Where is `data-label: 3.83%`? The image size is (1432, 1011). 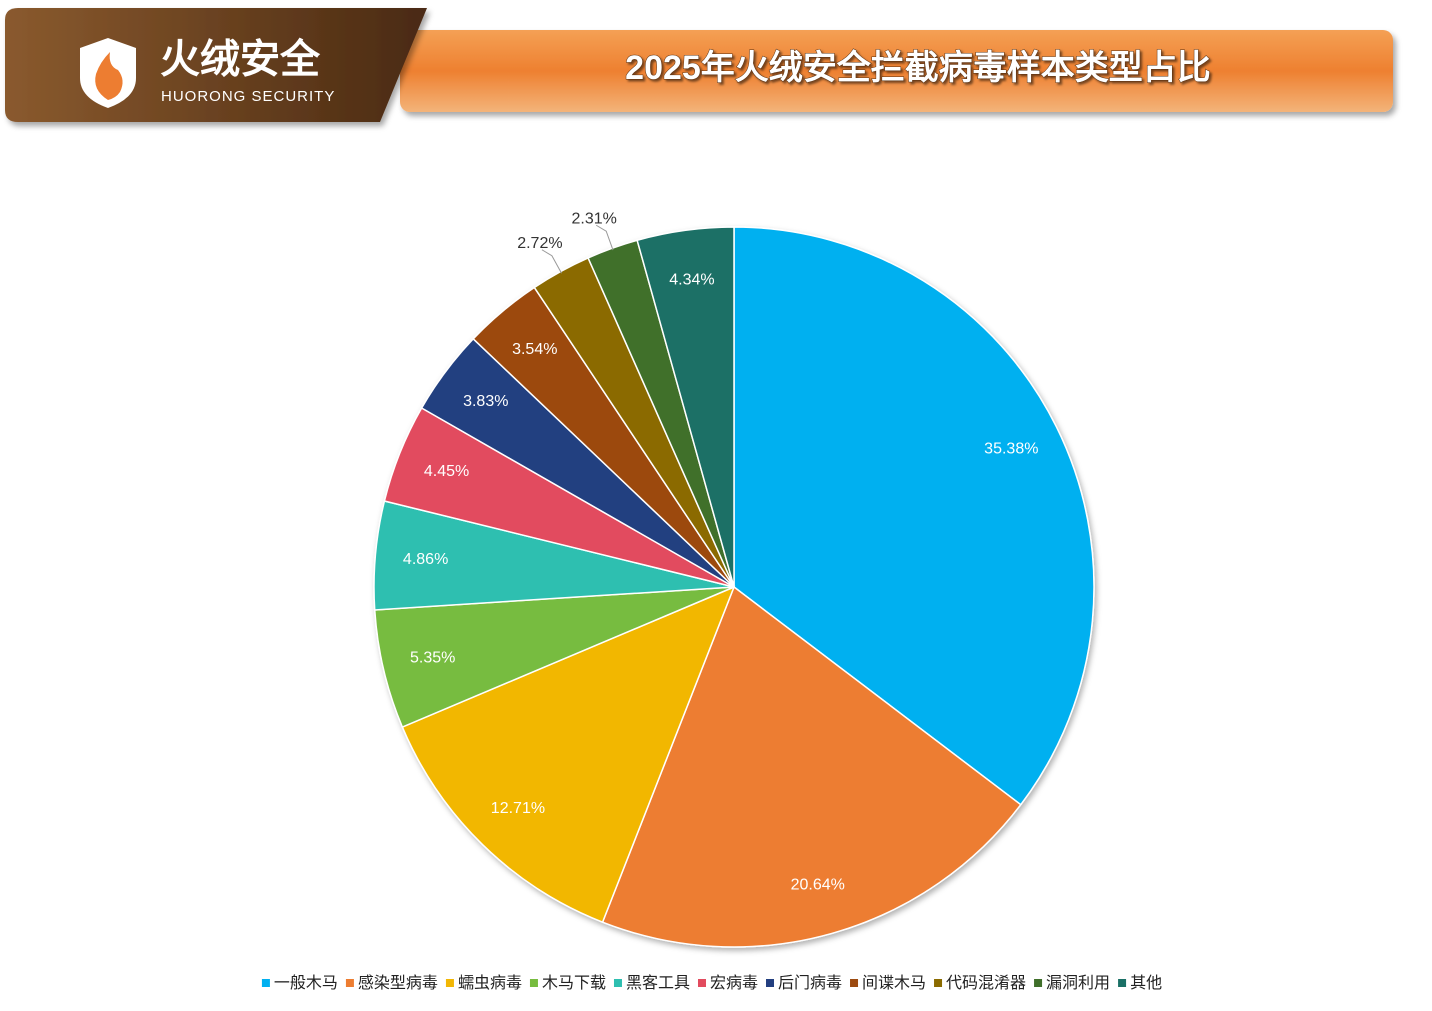 data-label: 3.83% is located at coordinates (485, 401).